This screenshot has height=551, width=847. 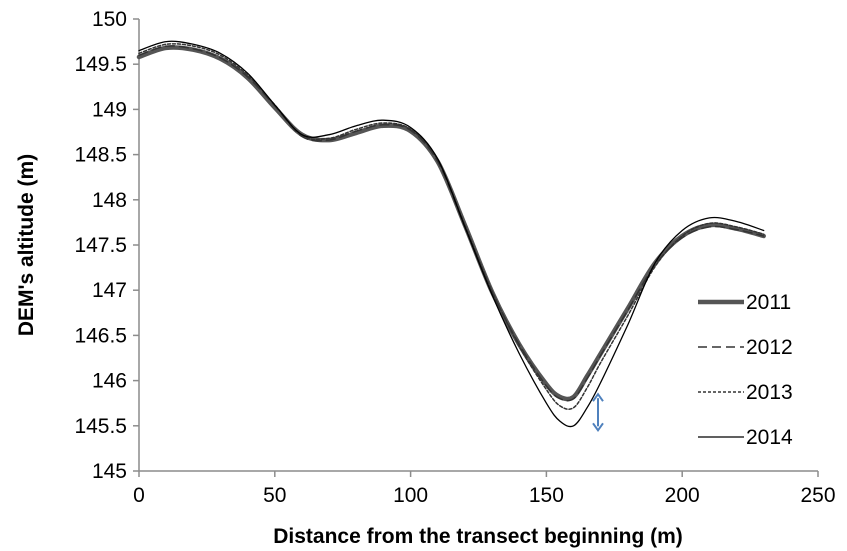 What do you see at coordinates (109, 109) in the screenshot?
I see `y-tick-label: 149` at bounding box center [109, 109].